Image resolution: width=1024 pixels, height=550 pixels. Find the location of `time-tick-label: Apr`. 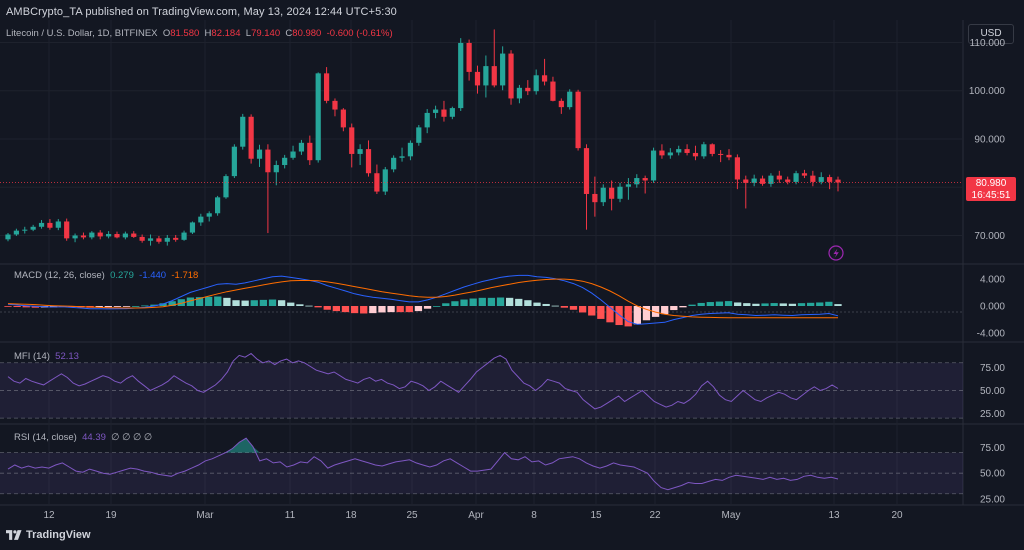

time-tick-label: Apr is located at coordinates (476, 515).